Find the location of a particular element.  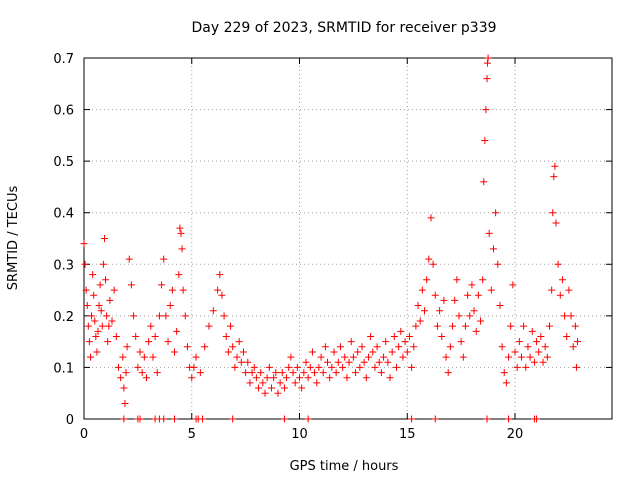

y-tick-label: 0.3 is located at coordinates (63, 265).